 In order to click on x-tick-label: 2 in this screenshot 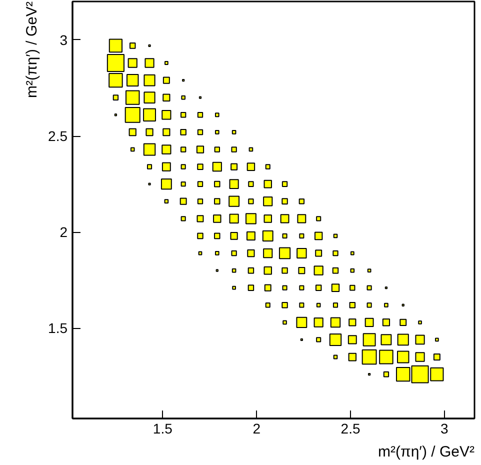, I will do `click(256, 428)`.